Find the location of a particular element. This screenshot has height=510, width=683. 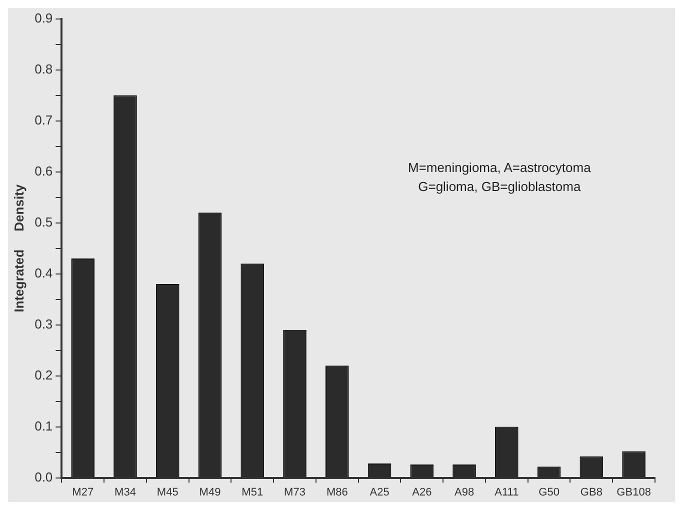

y-tick-label: 0.7 is located at coordinates (43, 120).